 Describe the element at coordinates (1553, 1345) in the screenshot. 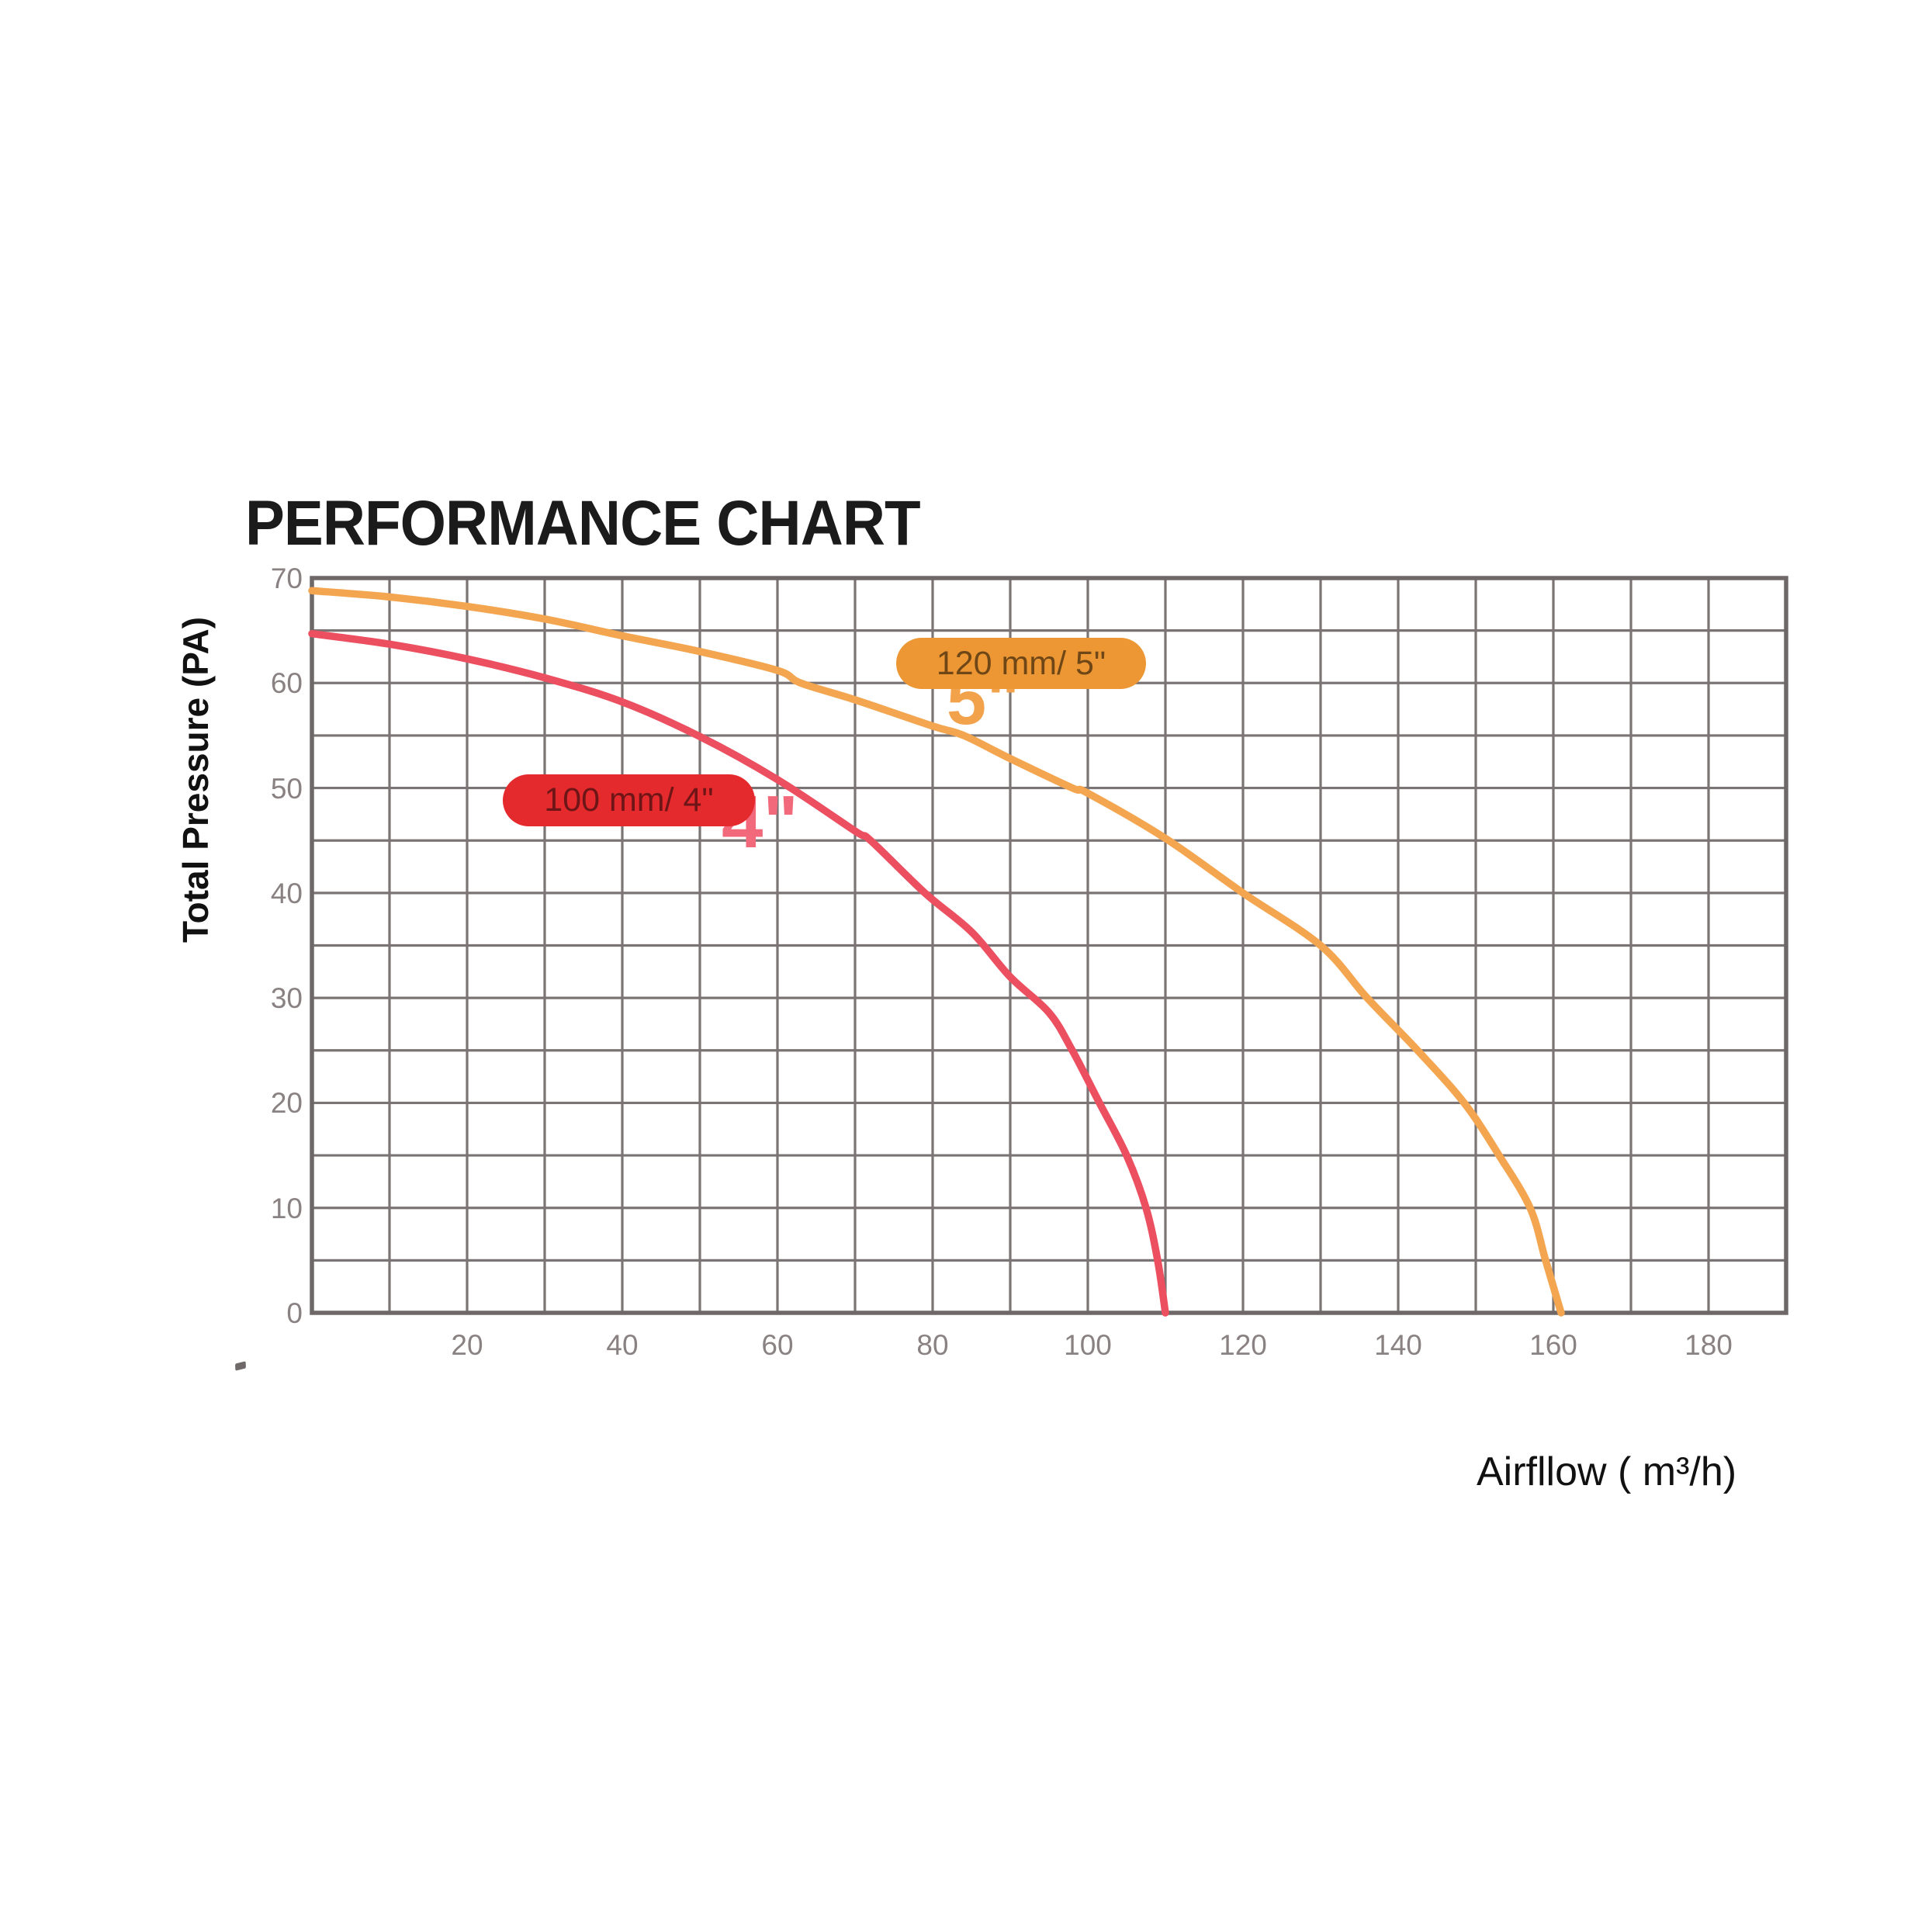

I see `x-tick-label: 160` at that location.